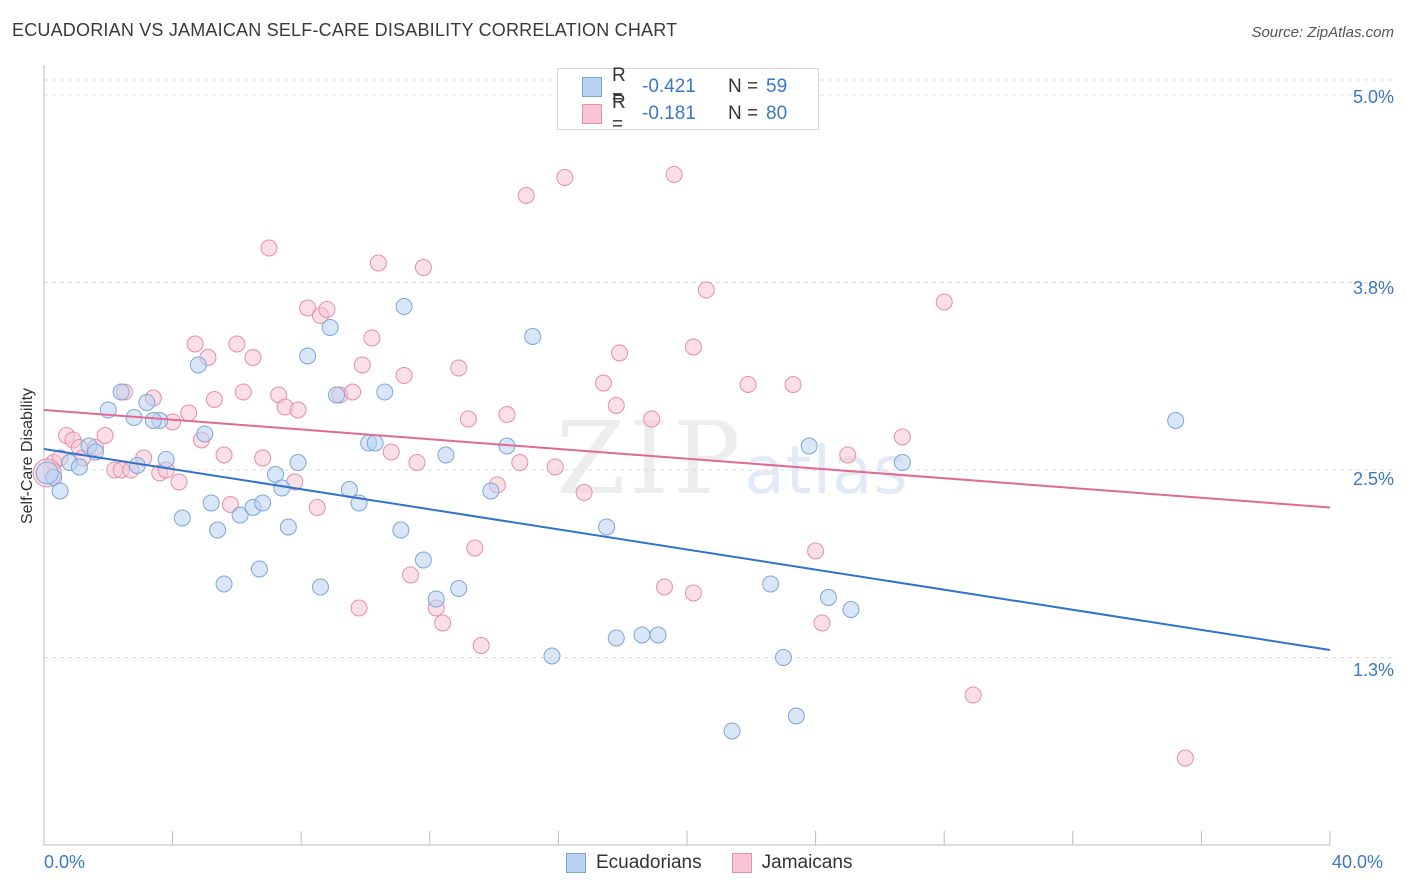 The height and width of the screenshot is (892, 1406). I want to click on ecuadorian-point-cluster, so click(47, 473).